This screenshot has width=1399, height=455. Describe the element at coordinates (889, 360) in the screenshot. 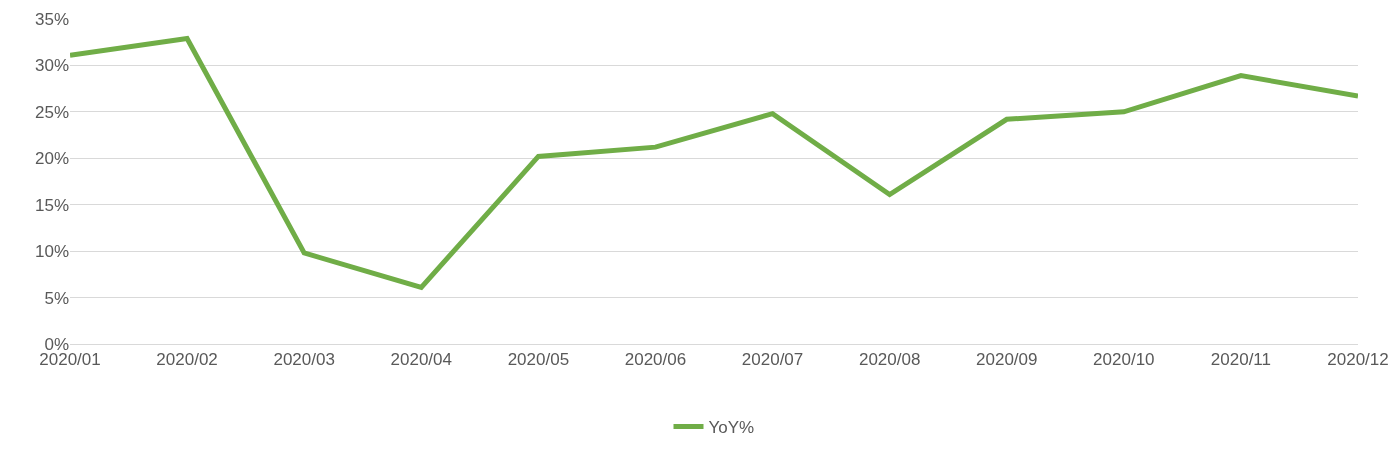

I see `x-tick-label: 2020/08` at that location.